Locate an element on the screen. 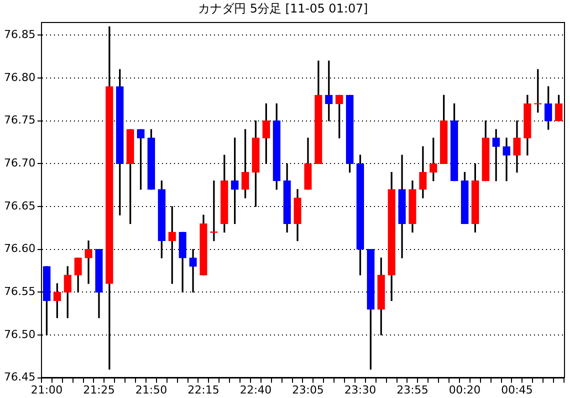  y-tick-label: 76.85 is located at coordinates (20, 35).